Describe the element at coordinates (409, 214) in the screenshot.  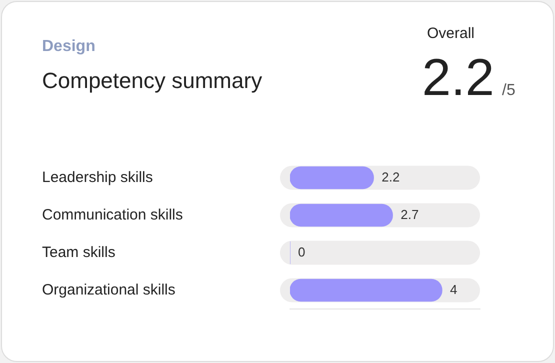
I see `data-label: 2.7` at that location.